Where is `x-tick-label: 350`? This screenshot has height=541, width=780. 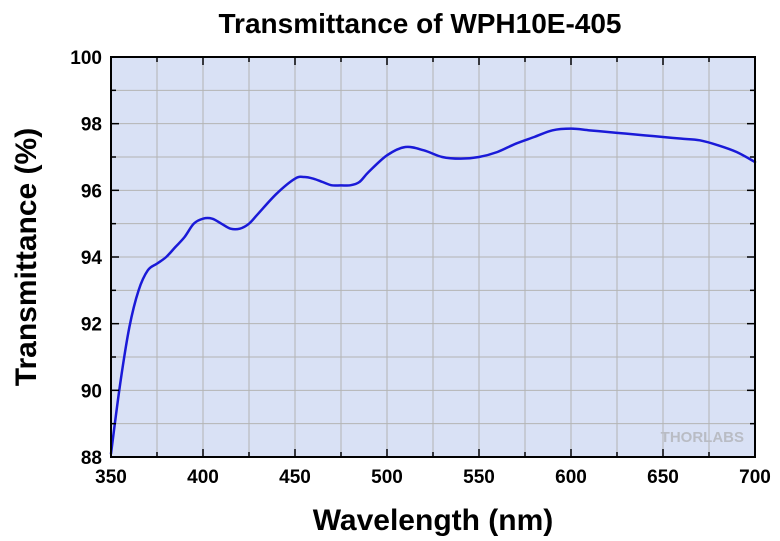
x-tick-label: 350 is located at coordinates (111, 477).